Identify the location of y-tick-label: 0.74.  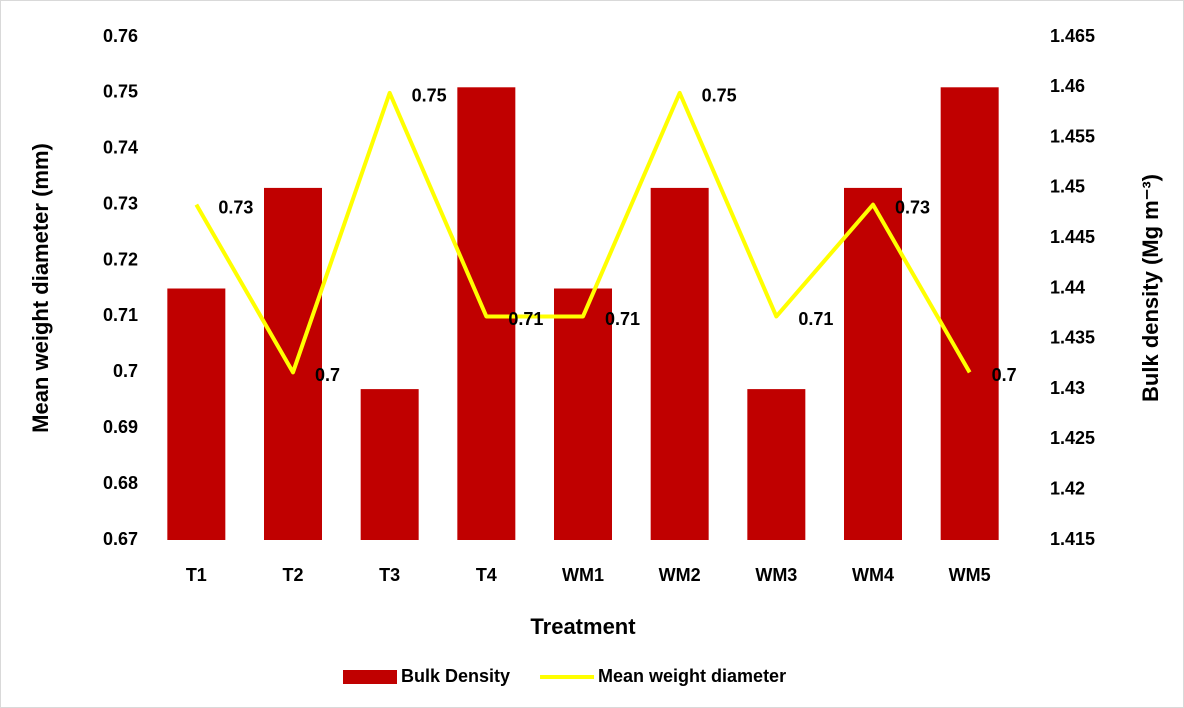
(120, 148).